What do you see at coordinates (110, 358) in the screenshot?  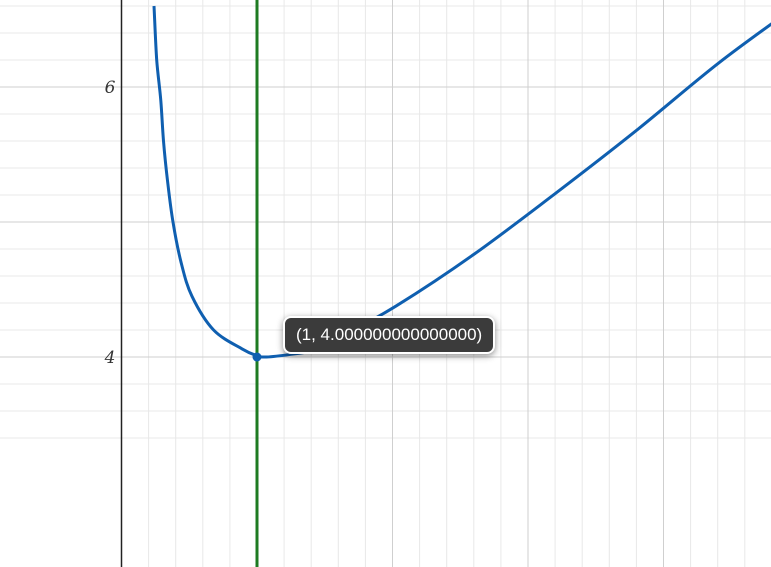 I see `y-tick-label-4: 4` at bounding box center [110, 358].